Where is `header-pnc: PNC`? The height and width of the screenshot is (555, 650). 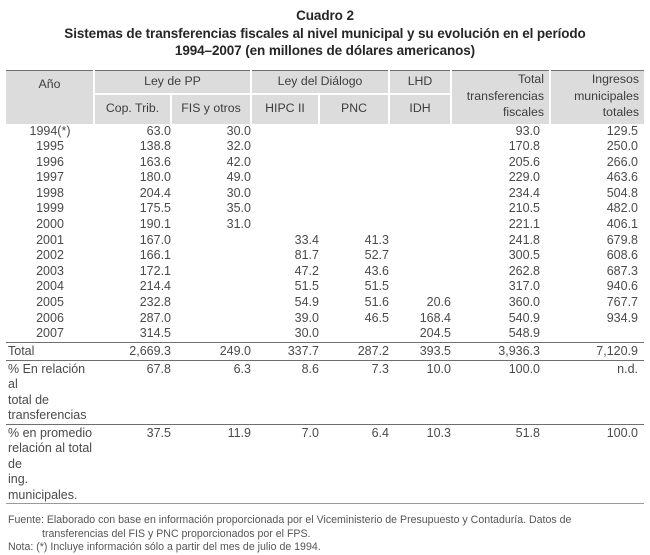 header-pnc: PNC is located at coordinates (354, 109).